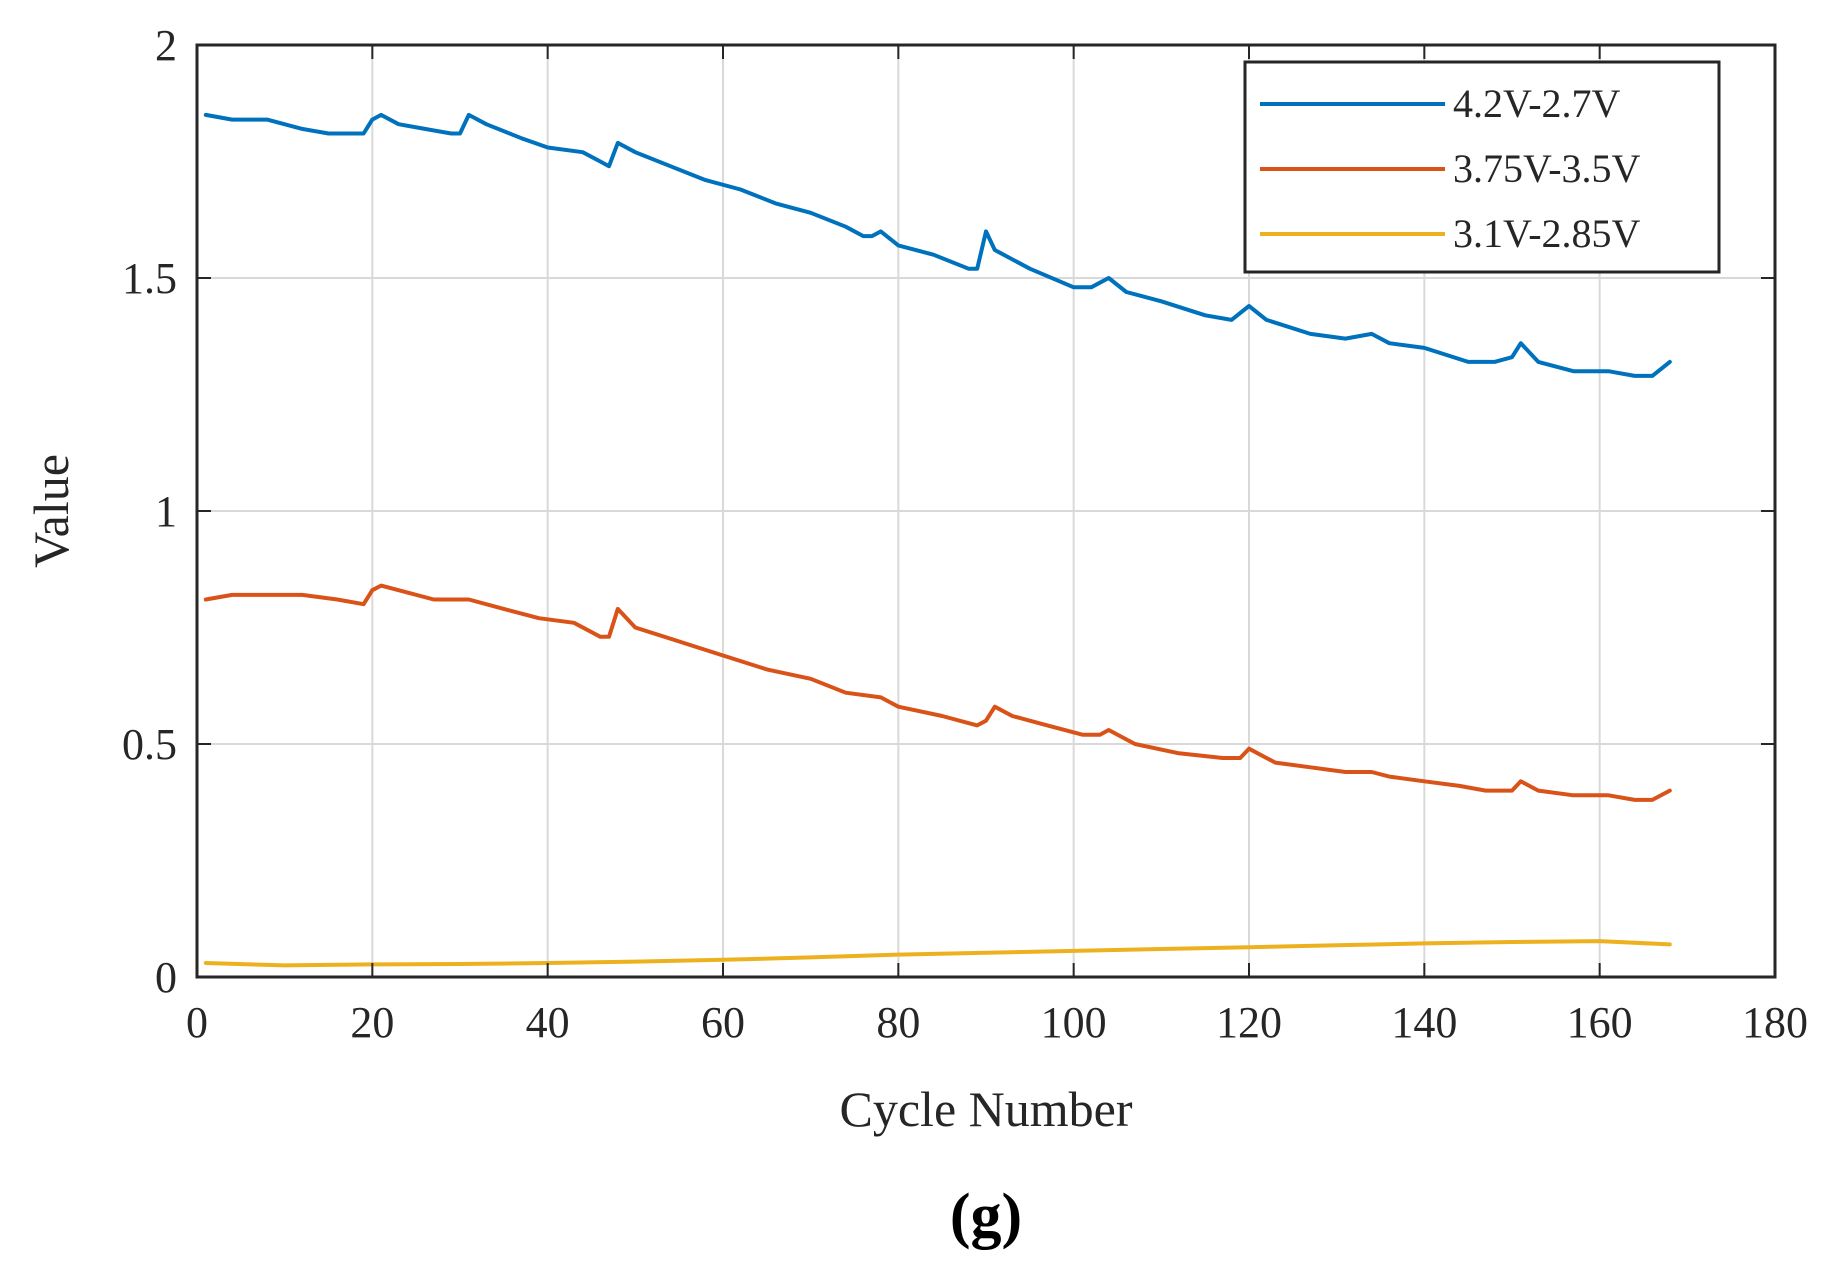 This screenshot has width=1839, height=1266. What do you see at coordinates (197, 1022) in the screenshot?
I see `x-tick-label: 0` at bounding box center [197, 1022].